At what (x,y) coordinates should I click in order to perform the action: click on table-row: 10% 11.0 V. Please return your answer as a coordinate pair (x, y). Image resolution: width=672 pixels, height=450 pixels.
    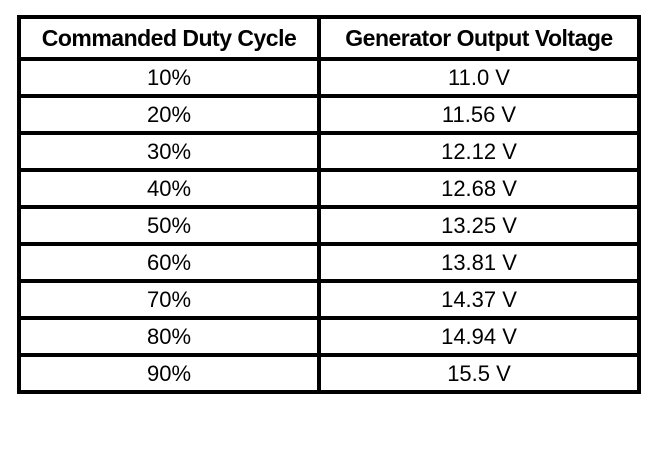
    Looking at the image, I should click on (329, 77).